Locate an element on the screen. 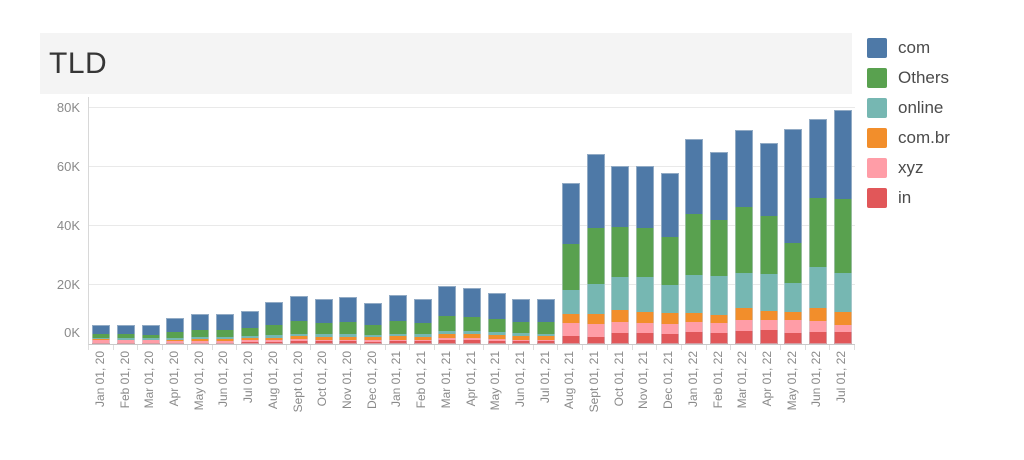 The height and width of the screenshot is (460, 1024). bar-Sept 01, 21 is located at coordinates (595, 249).